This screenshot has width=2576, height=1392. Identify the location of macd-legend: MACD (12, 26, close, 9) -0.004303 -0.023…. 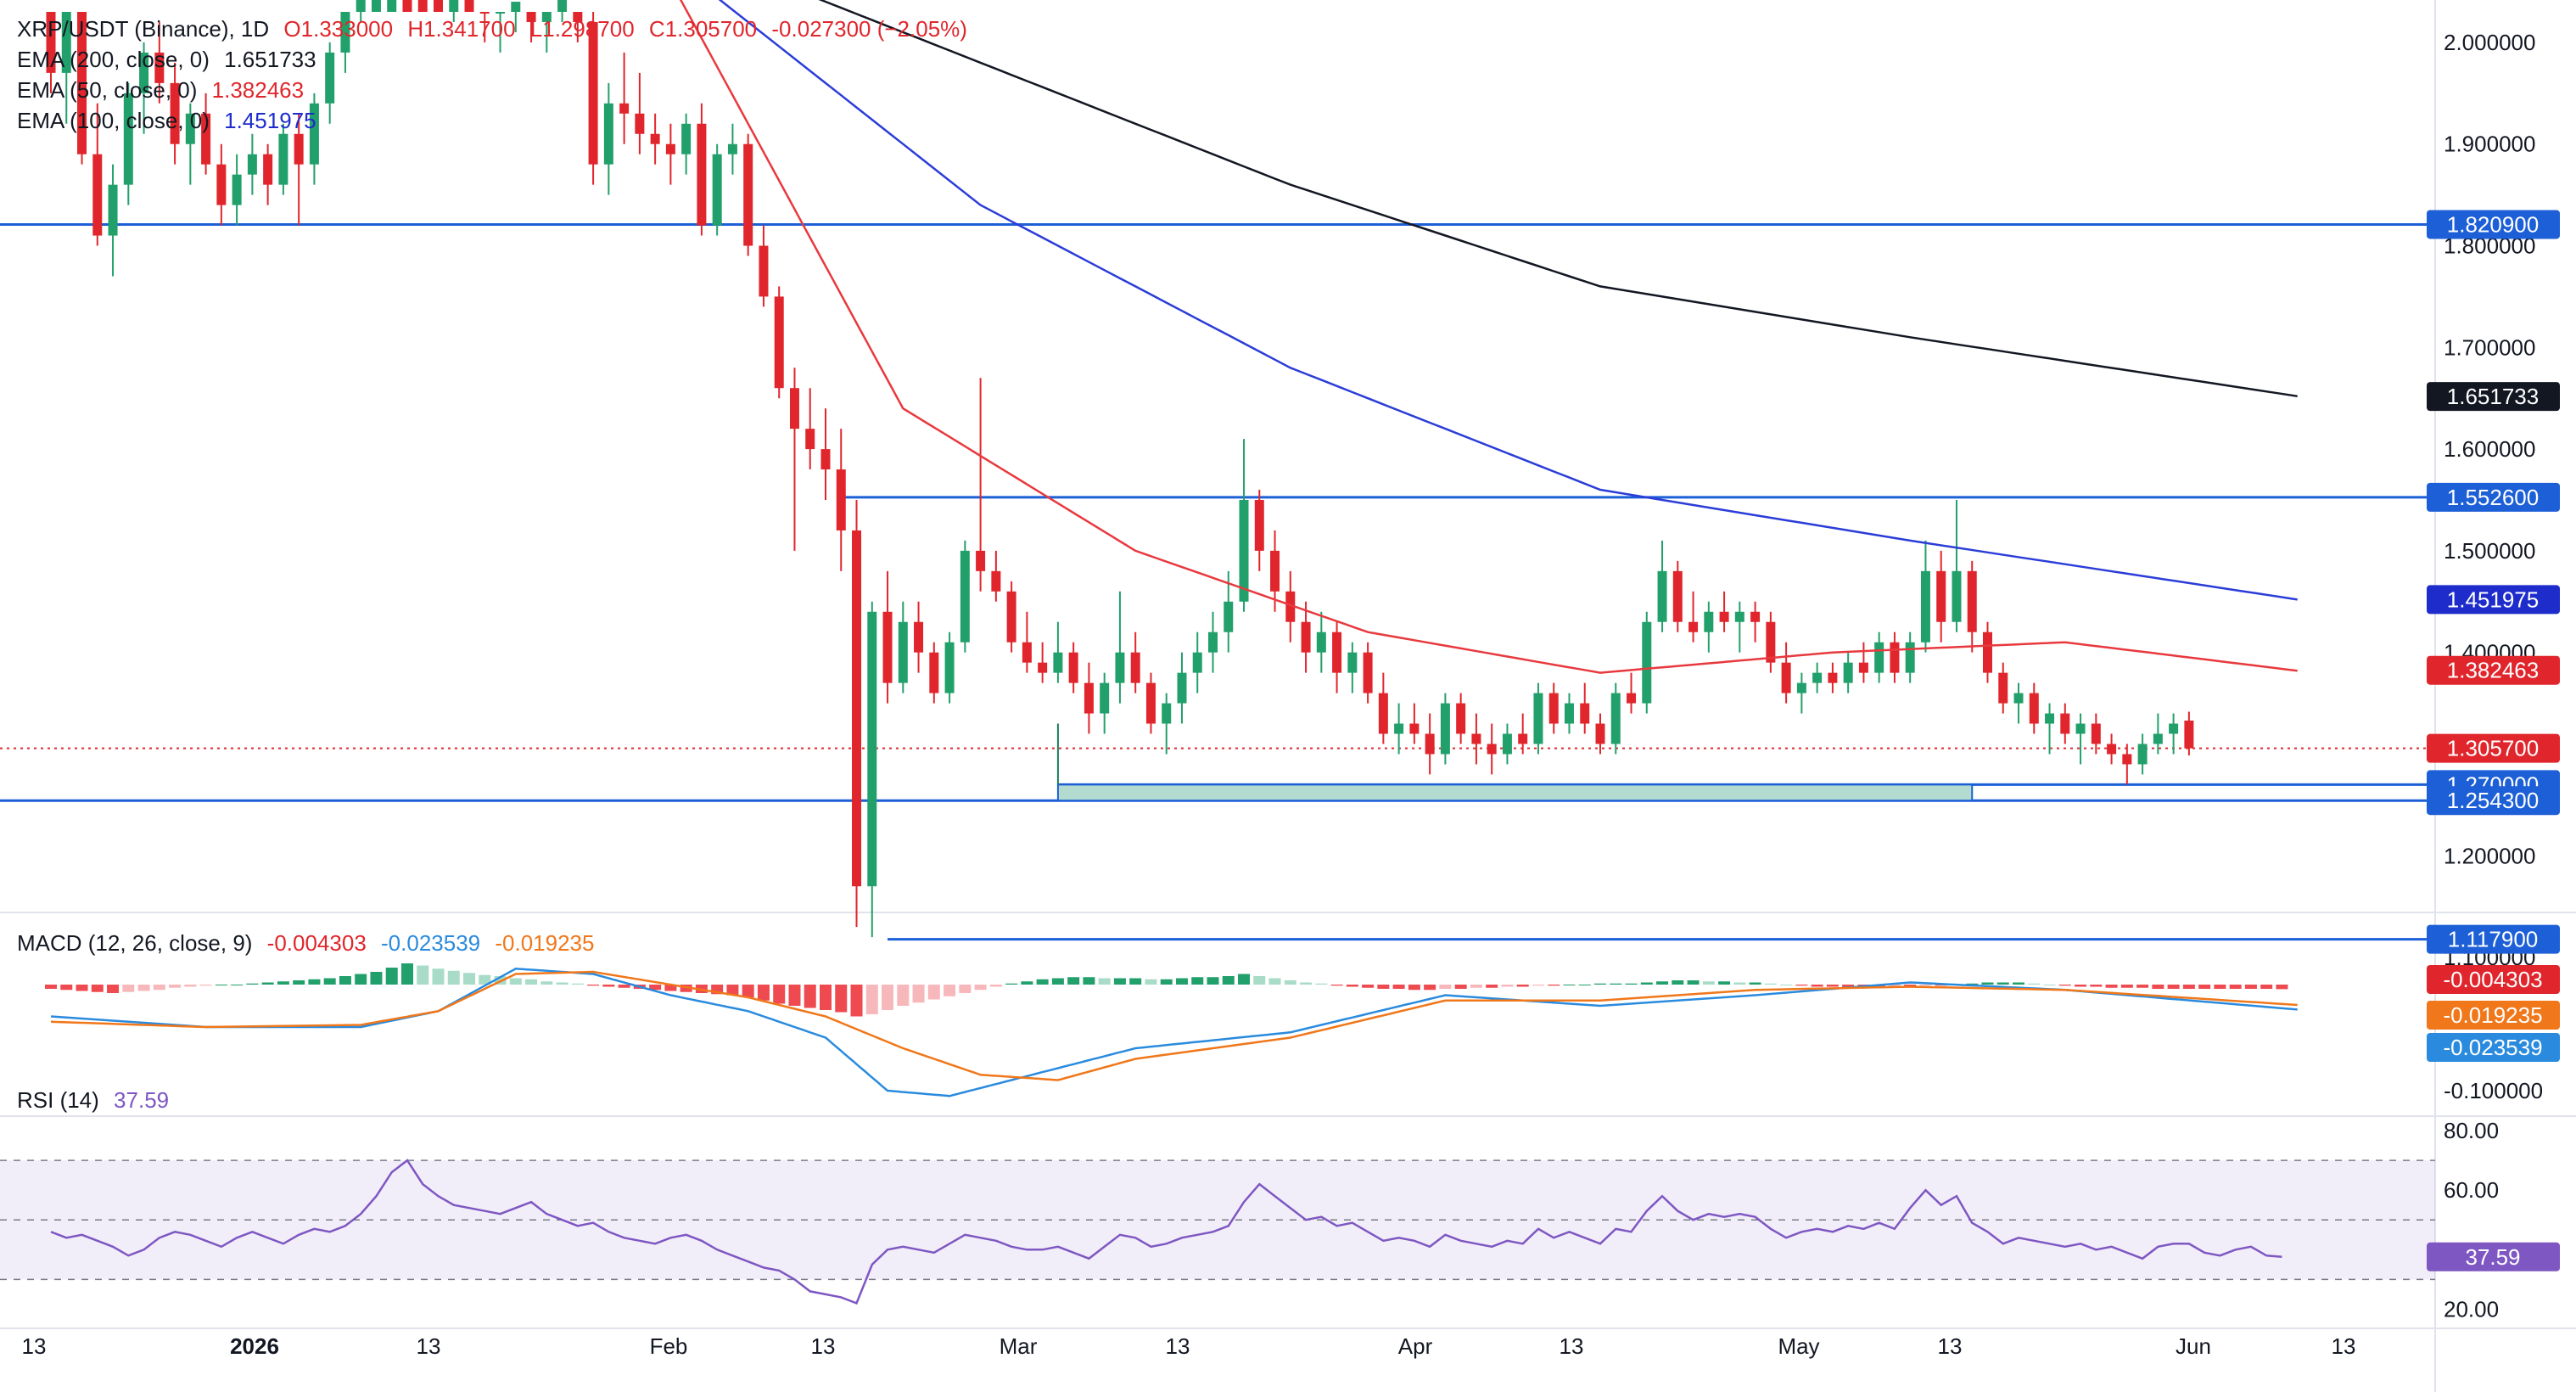
(310, 943).